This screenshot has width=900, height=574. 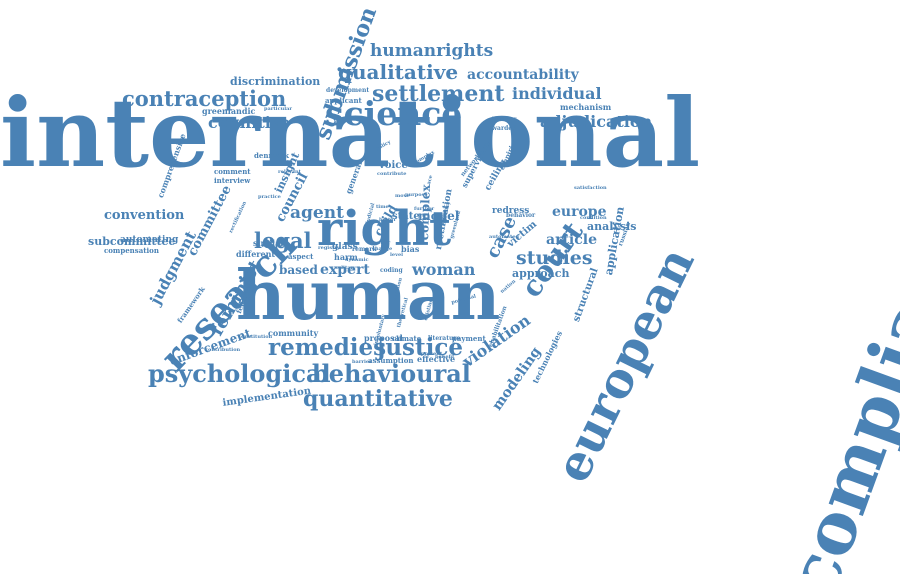 I want to click on word-convention: convention, so click(x=144, y=215).